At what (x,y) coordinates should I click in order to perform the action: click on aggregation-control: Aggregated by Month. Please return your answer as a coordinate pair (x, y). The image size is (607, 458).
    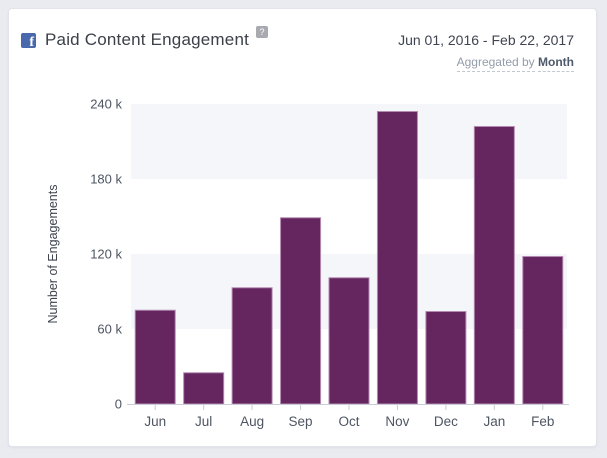
    Looking at the image, I should click on (486, 63).